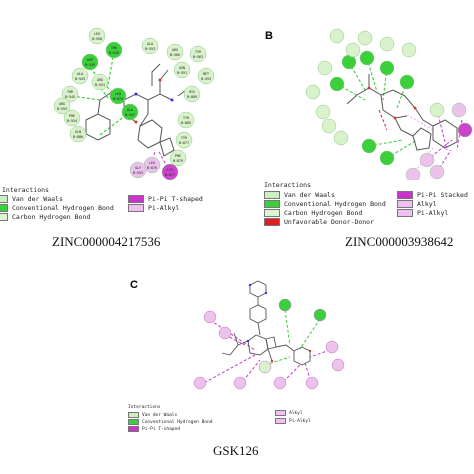 This screenshot has width=474, height=474. I want to click on legend-item: Pi-Pi T-shaped, so click(154, 429).